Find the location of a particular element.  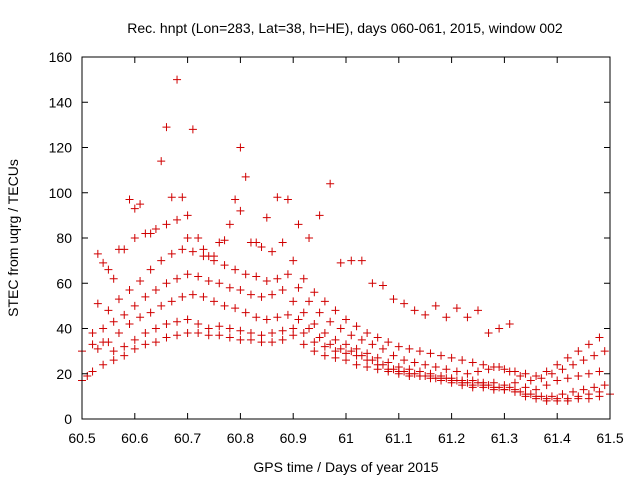

y-tick-label: 160 is located at coordinates (61, 57).